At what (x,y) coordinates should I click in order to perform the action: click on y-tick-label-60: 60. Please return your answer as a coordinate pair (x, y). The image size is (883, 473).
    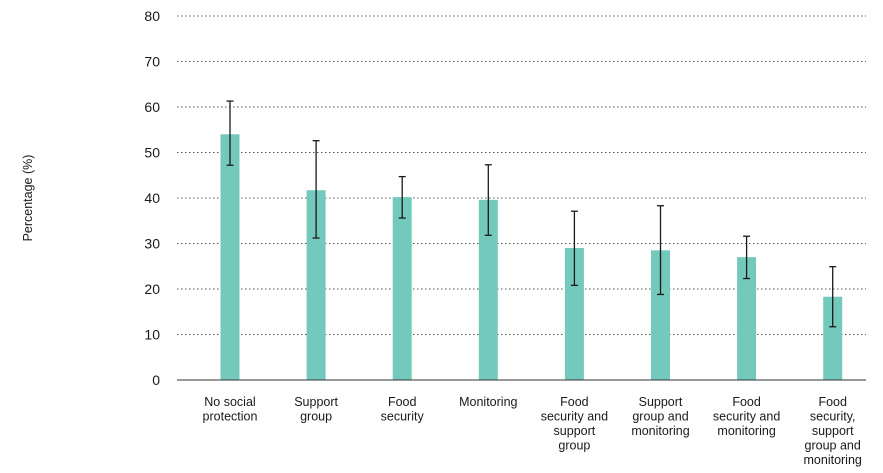
    Looking at the image, I should click on (152, 107).